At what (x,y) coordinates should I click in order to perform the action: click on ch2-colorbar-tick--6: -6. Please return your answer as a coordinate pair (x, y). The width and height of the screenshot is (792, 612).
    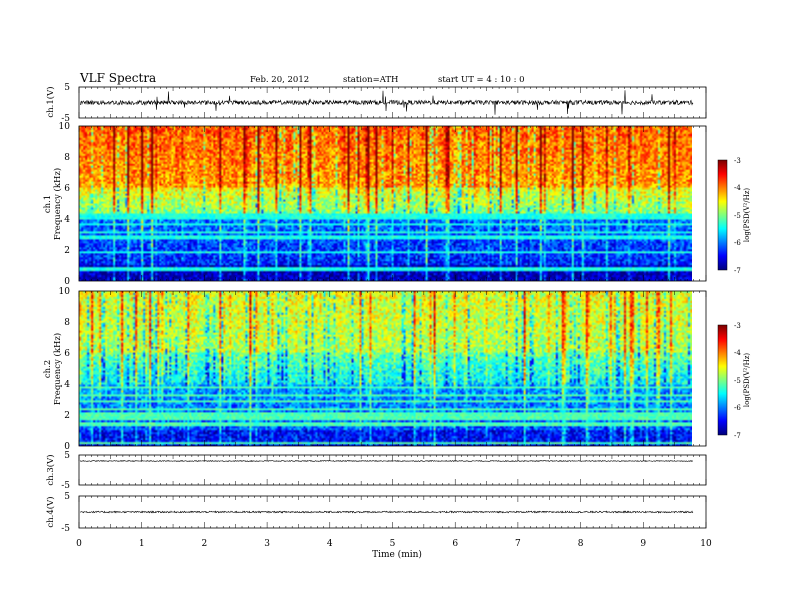
    Looking at the image, I should click on (737, 408).